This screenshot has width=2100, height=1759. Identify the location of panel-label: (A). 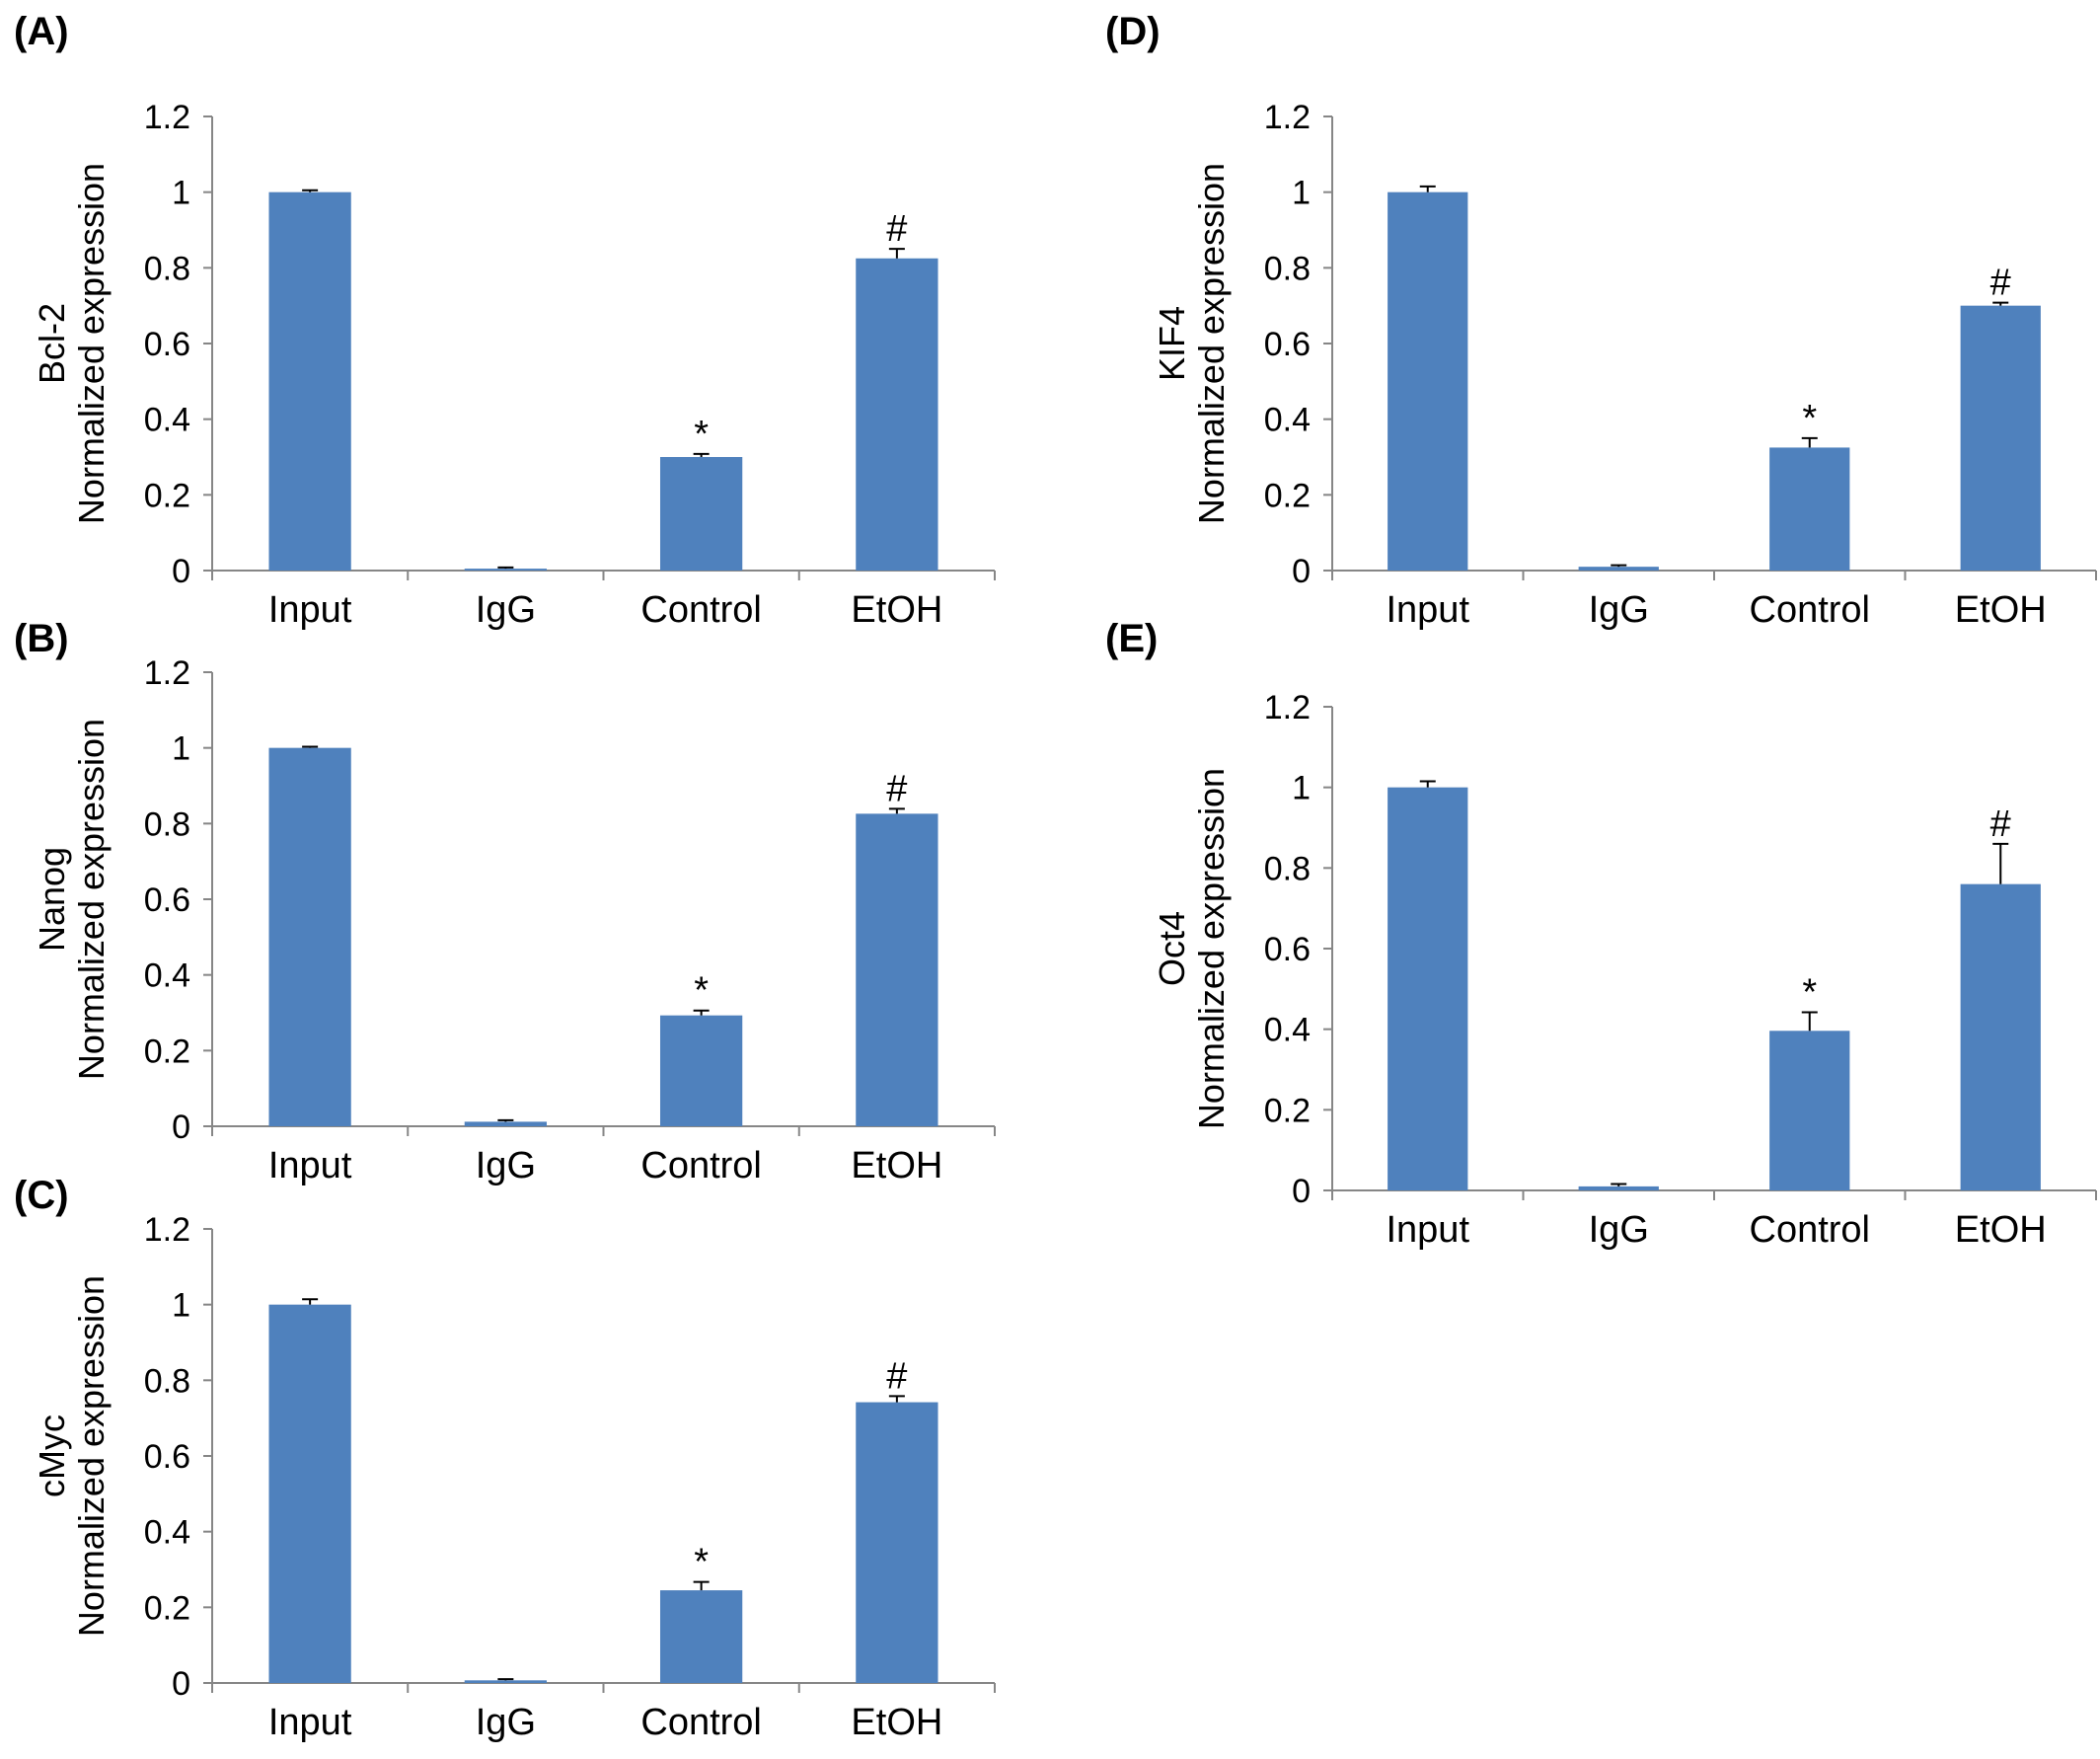
(41, 31).